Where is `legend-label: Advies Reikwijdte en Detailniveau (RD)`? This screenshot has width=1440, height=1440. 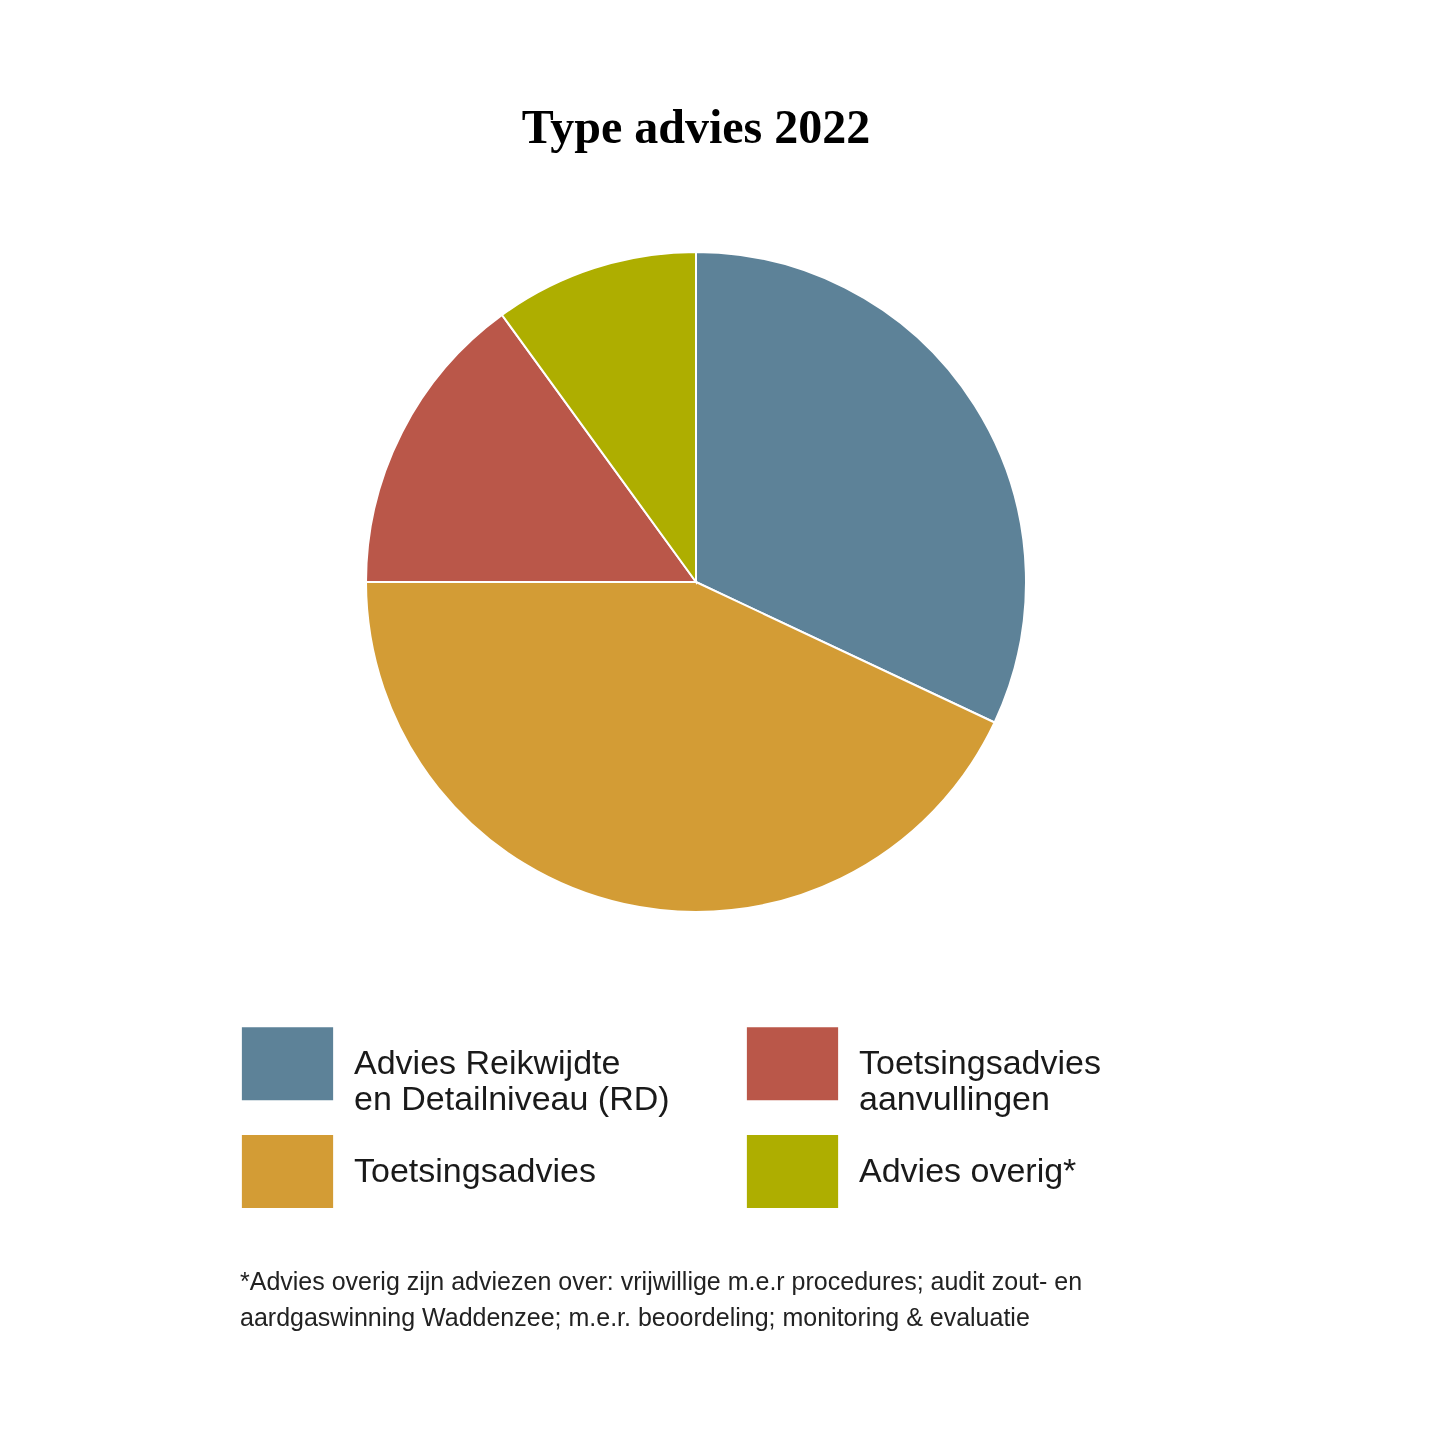
legend-label: Advies Reikwijdte en Detailniveau (RD) is located at coordinates (512, 1079).